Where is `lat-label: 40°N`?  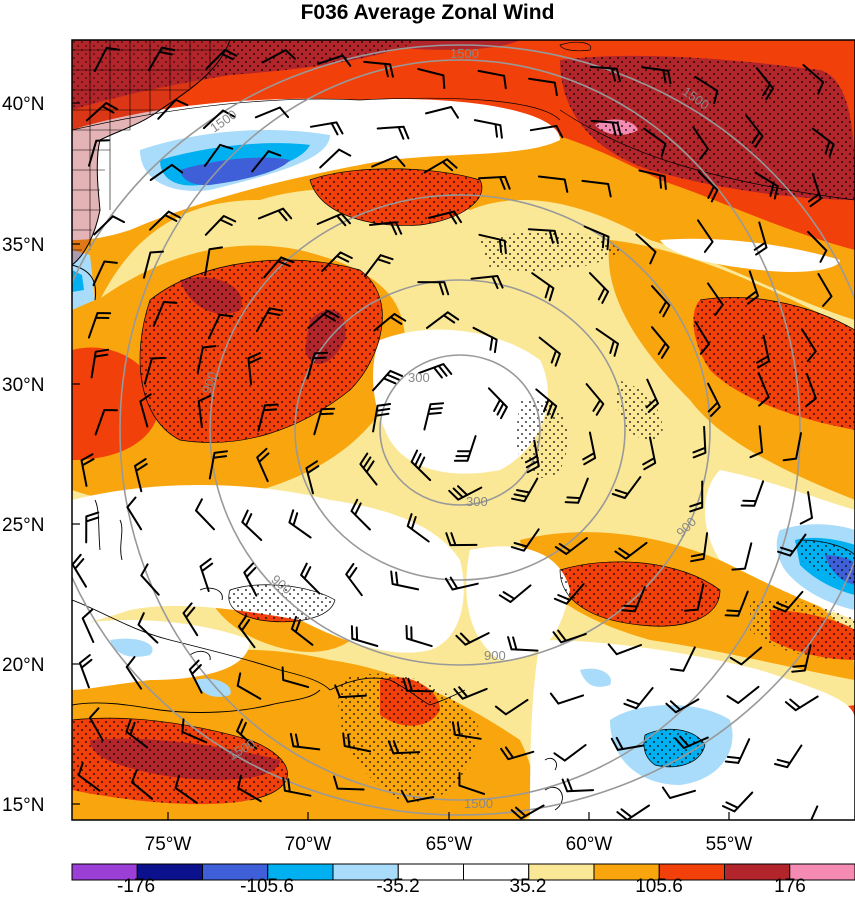 lat-label: 40°N is located at coordinates (23, 104).